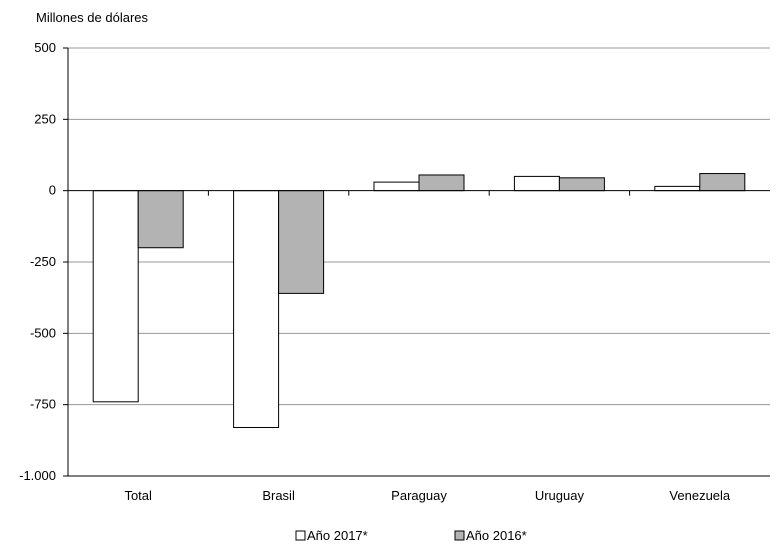 Image resolution: width=776 pixels, height=554 pixels. I want to click on y-tick-label: -500, so click(43, 332).